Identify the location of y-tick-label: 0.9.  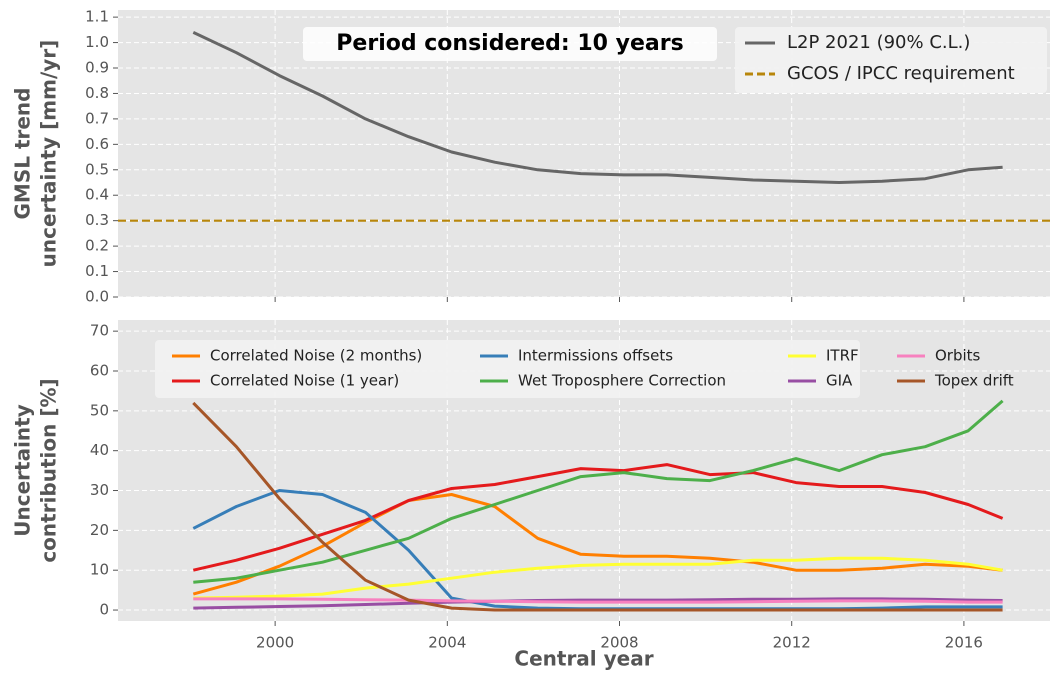
(97, 68).